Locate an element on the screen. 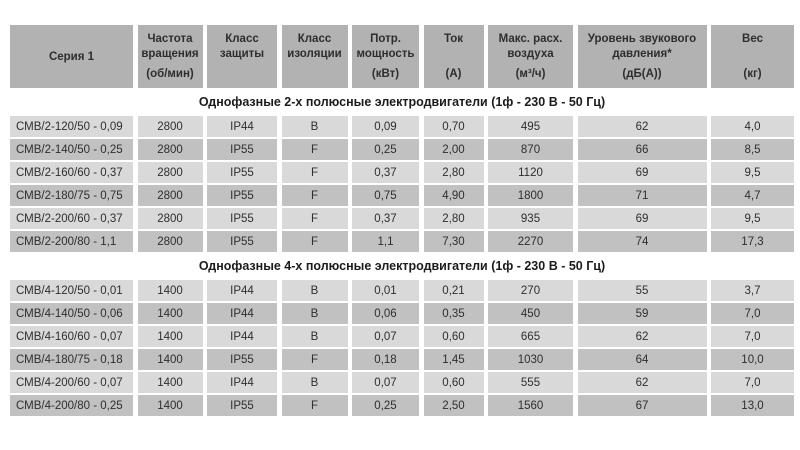 The width and height of the screenshot is (800, 450). table-cell: 0,37 is located at coordinates (385, 172).